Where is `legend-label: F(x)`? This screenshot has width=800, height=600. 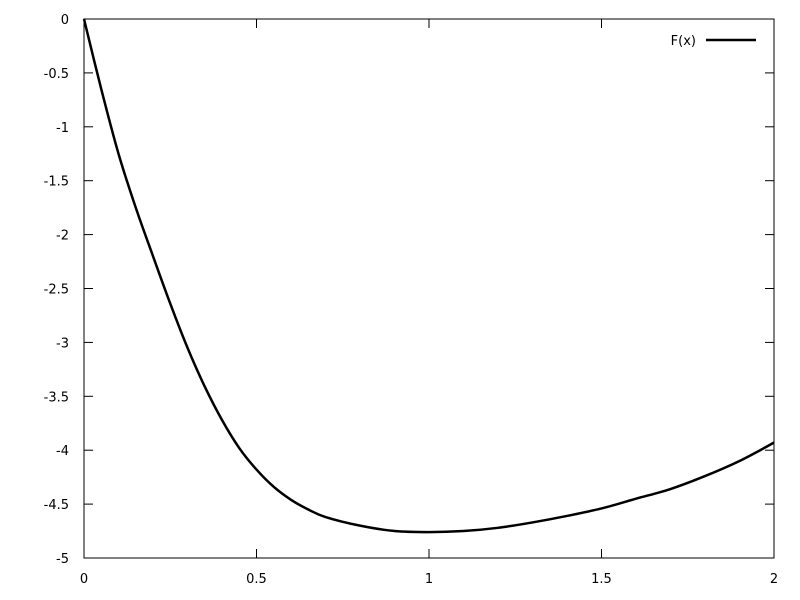
legend-label: F(x) is located at coordinates (683, 41).